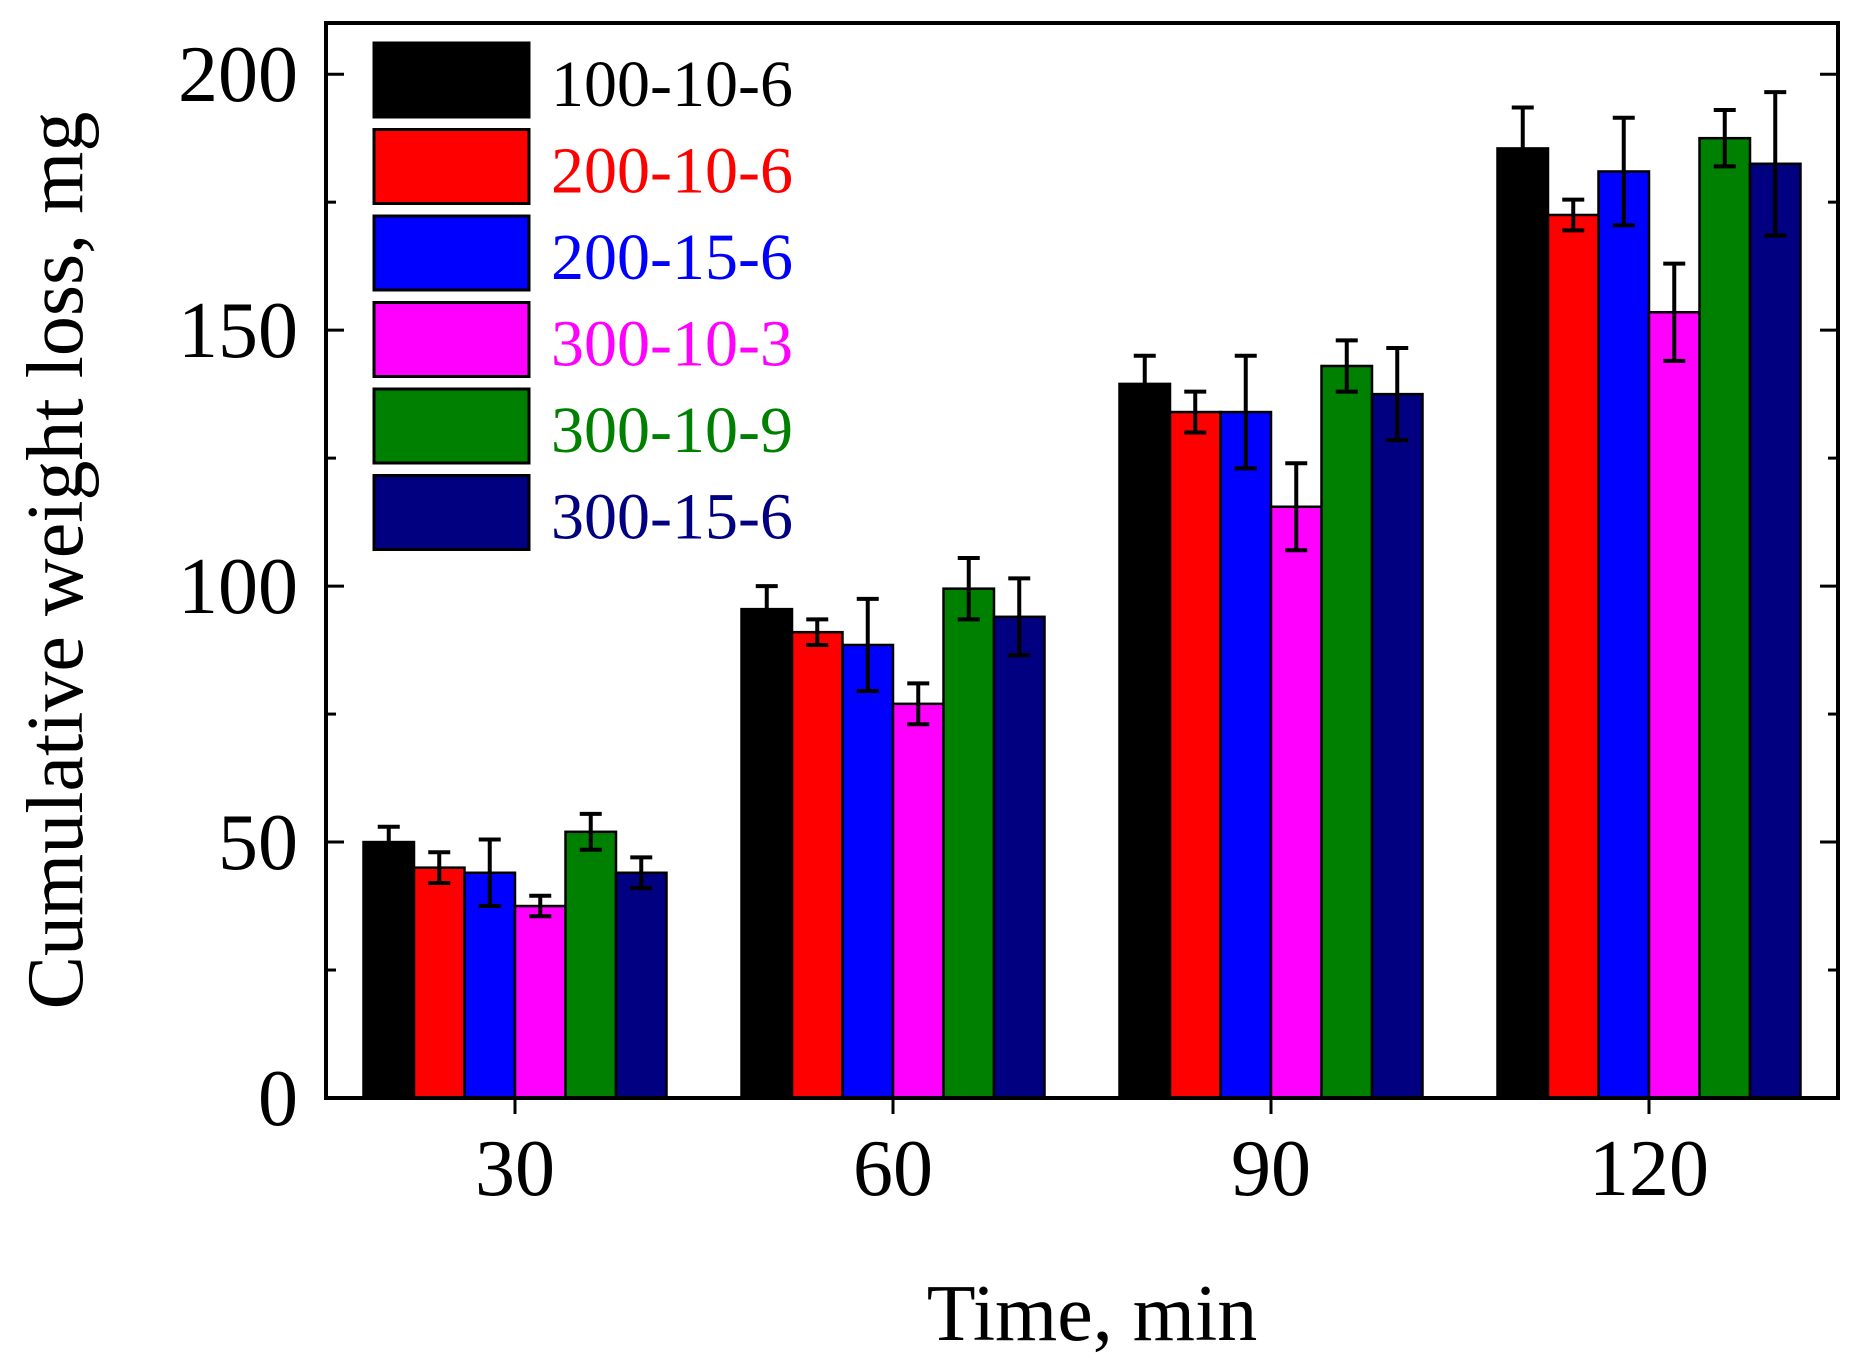 The width and height of the screenshot is (1861, 1365). I want to click on legend-label: 300-10-3, so click(672, 344).